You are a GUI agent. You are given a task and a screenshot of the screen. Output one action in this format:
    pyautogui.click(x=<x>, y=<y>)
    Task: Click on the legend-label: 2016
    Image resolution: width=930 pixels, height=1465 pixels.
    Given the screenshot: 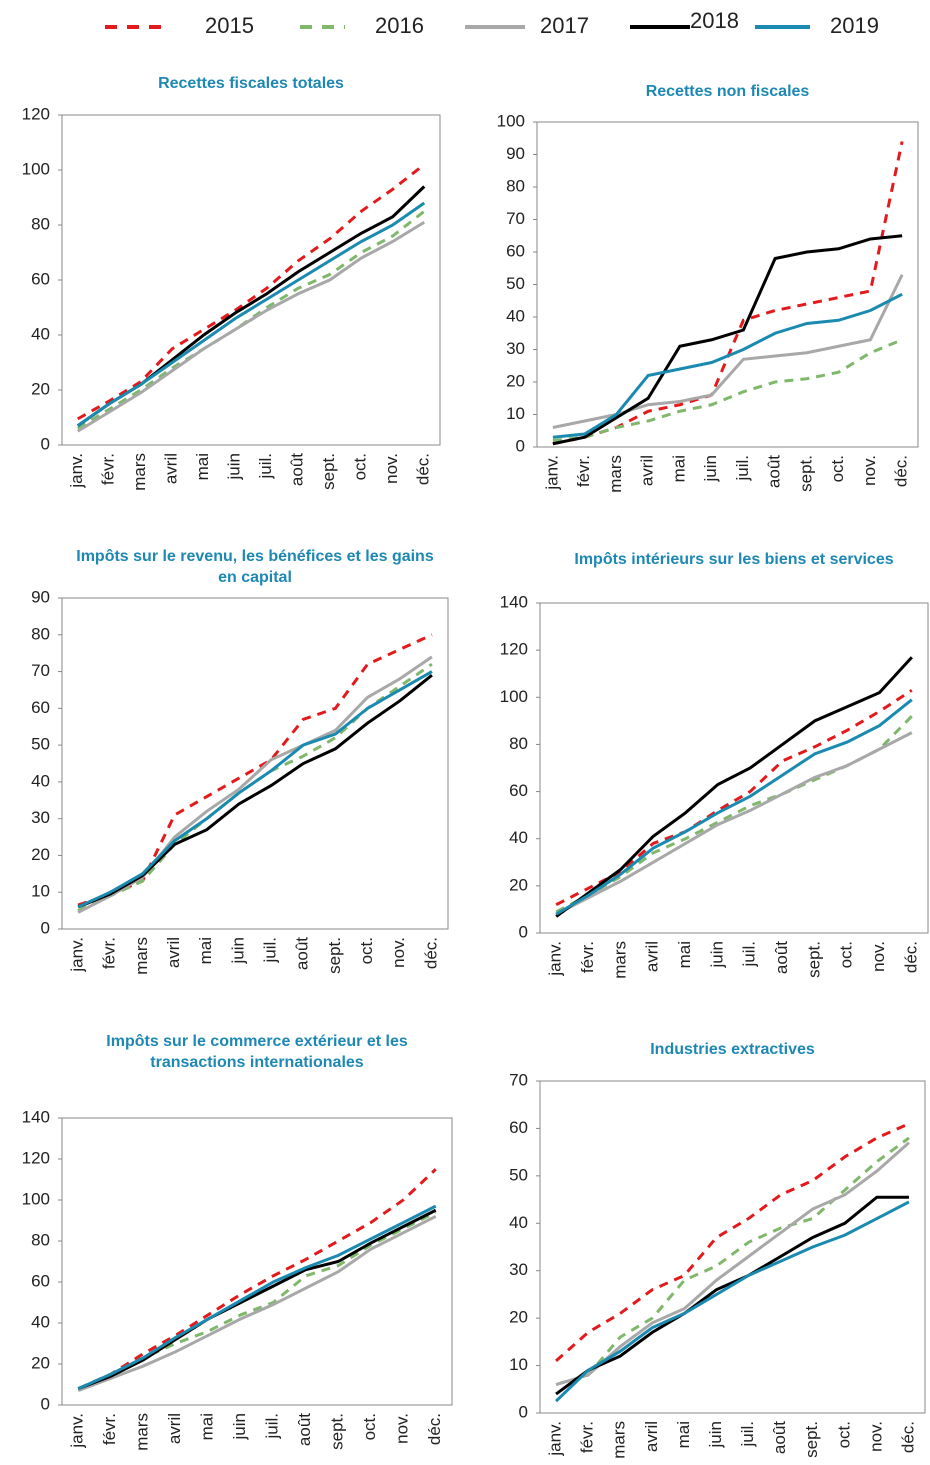 What is the action you would take?
    pyautogui.click(x=399, y=25)
    